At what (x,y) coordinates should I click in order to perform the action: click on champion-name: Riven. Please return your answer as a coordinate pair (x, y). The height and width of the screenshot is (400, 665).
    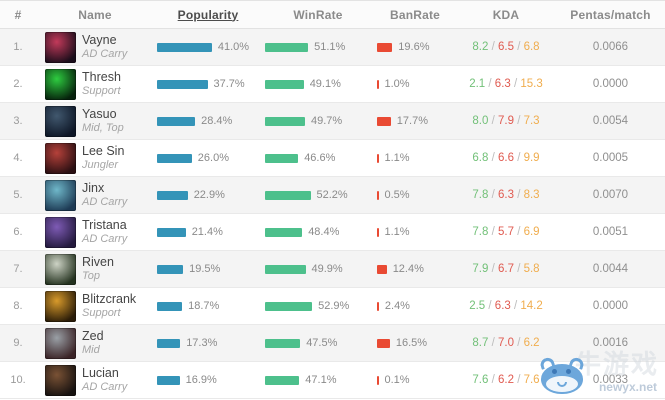
    Looking at the image, I should click on (98, 262).